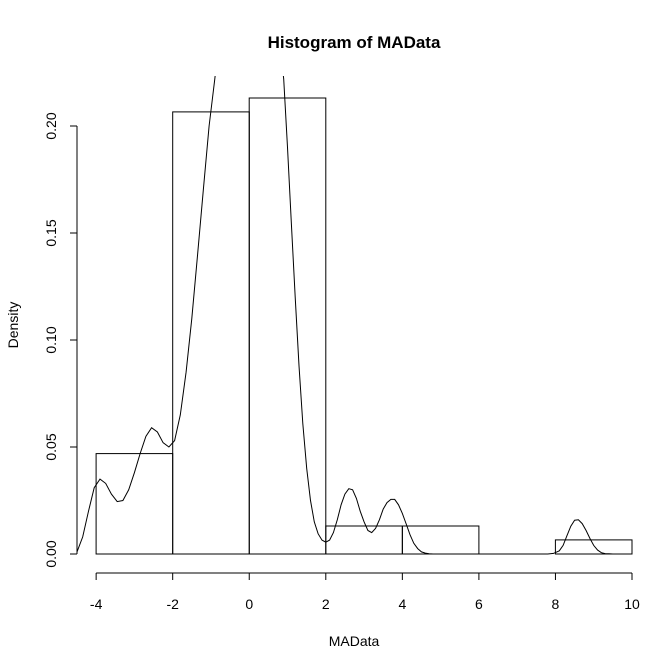 This screenshot has height=671, width=672. Describe the element at coordinates (51, 446) in the screenshot. I see `y-tick-label: 0.05` at that location.